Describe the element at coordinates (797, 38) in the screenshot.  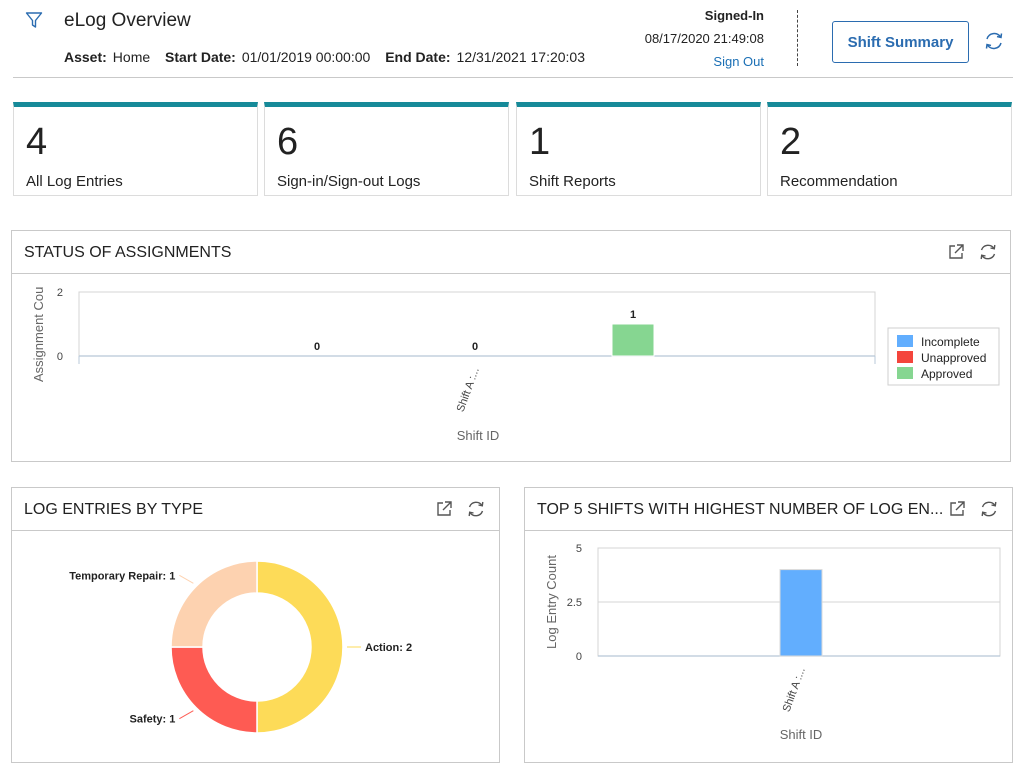
I see `header-divider` at that location.